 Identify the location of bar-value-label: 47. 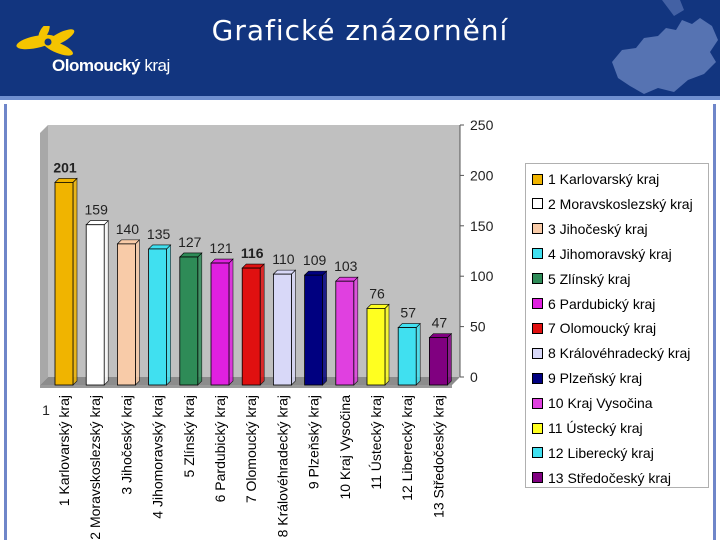
(440, 323).